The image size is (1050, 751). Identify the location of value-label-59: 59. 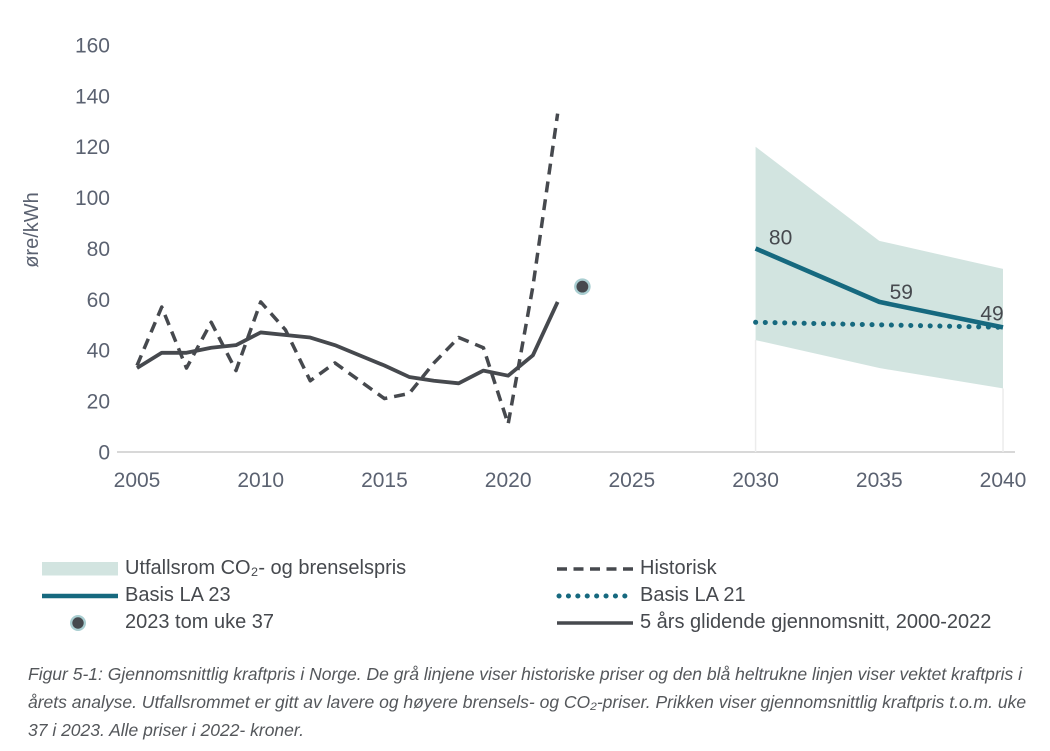
(901, 292).